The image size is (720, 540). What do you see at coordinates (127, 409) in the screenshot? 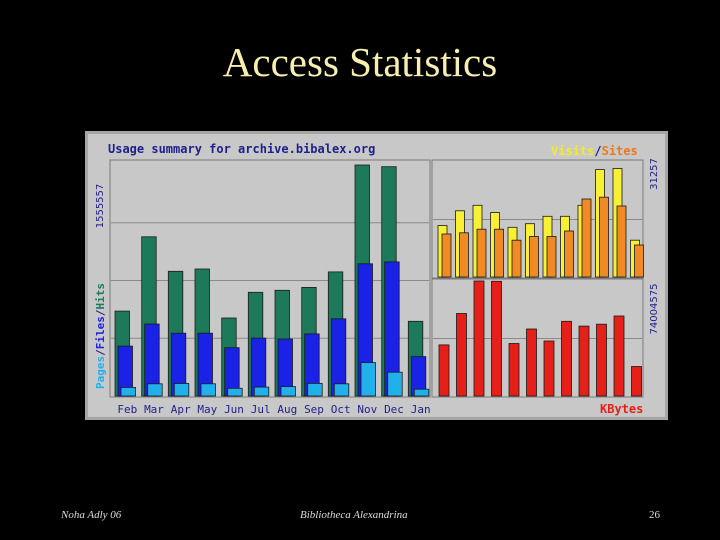
I see `x-tick-label: Feb` at bounding box center [127, 409].